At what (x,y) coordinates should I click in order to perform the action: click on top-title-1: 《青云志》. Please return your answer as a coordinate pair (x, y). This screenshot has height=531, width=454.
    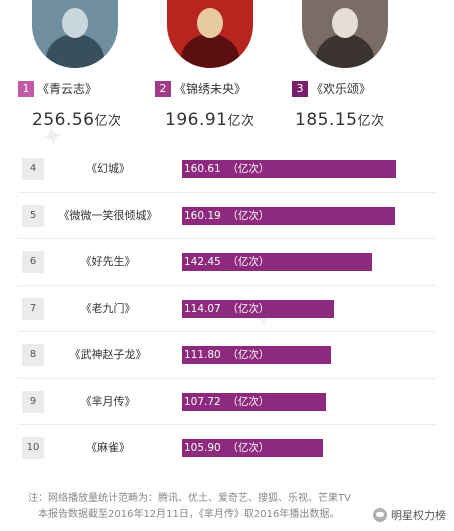
    Looking at the image, I should click on (67, 89).